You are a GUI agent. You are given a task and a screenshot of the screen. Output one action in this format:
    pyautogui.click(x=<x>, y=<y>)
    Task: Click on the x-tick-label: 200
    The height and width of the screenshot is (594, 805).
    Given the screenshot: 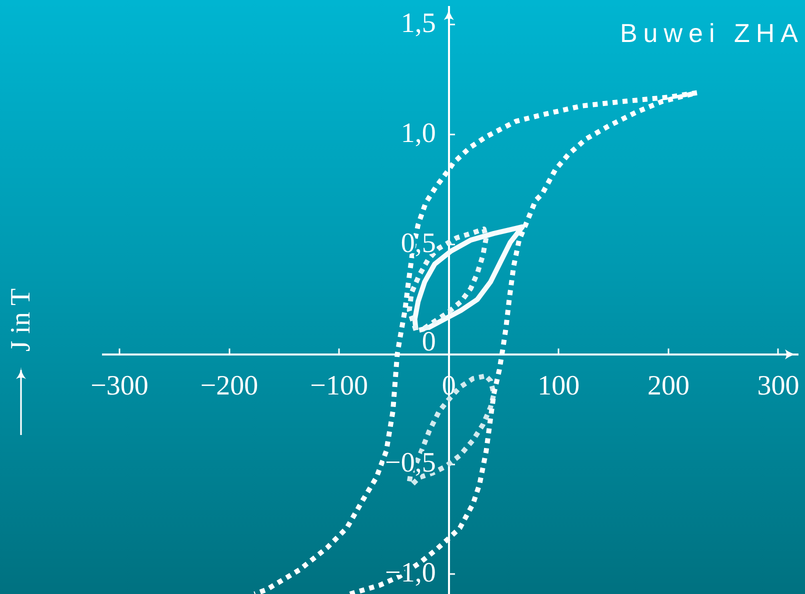 What is the action you would take?
    pyautogui.click(x=668, y=386)
    